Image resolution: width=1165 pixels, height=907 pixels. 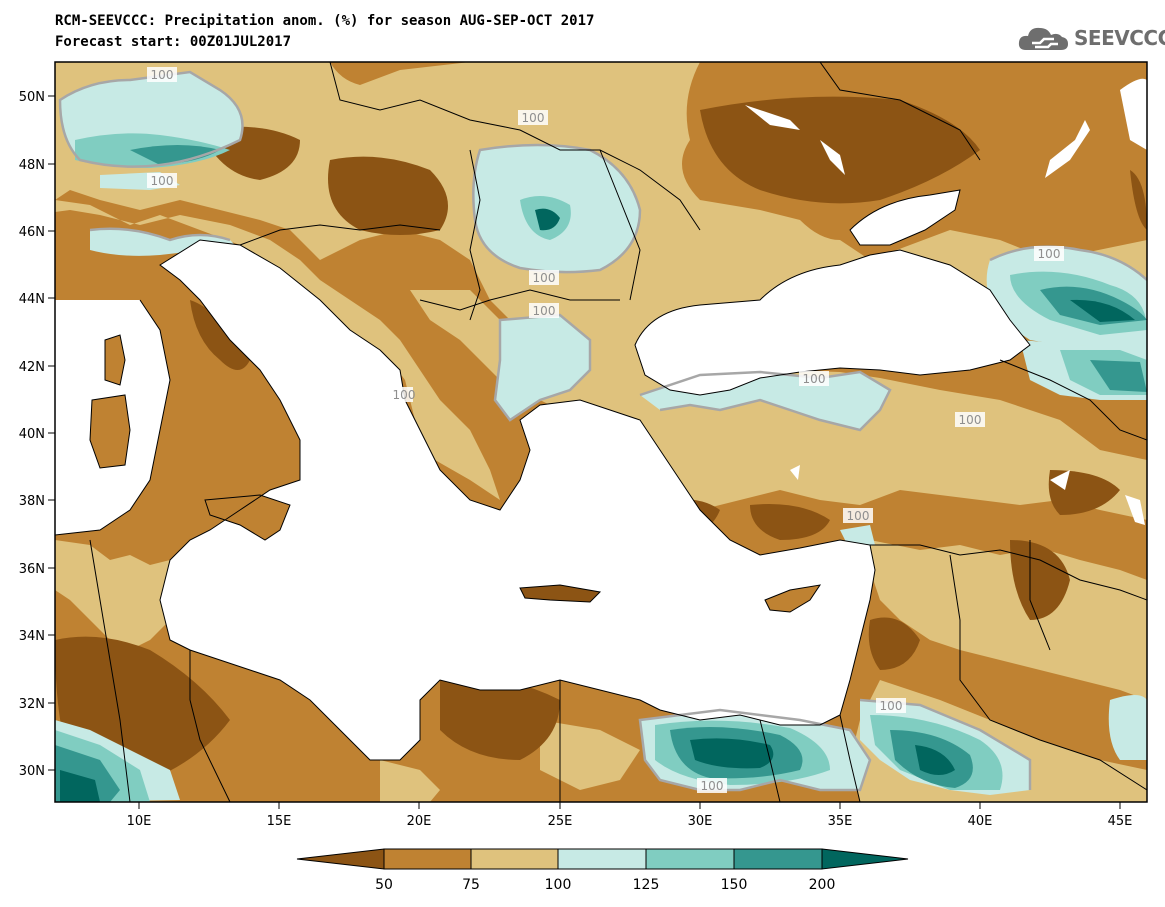 I want to click on caspian-corner, so click(x=1133, y=114).